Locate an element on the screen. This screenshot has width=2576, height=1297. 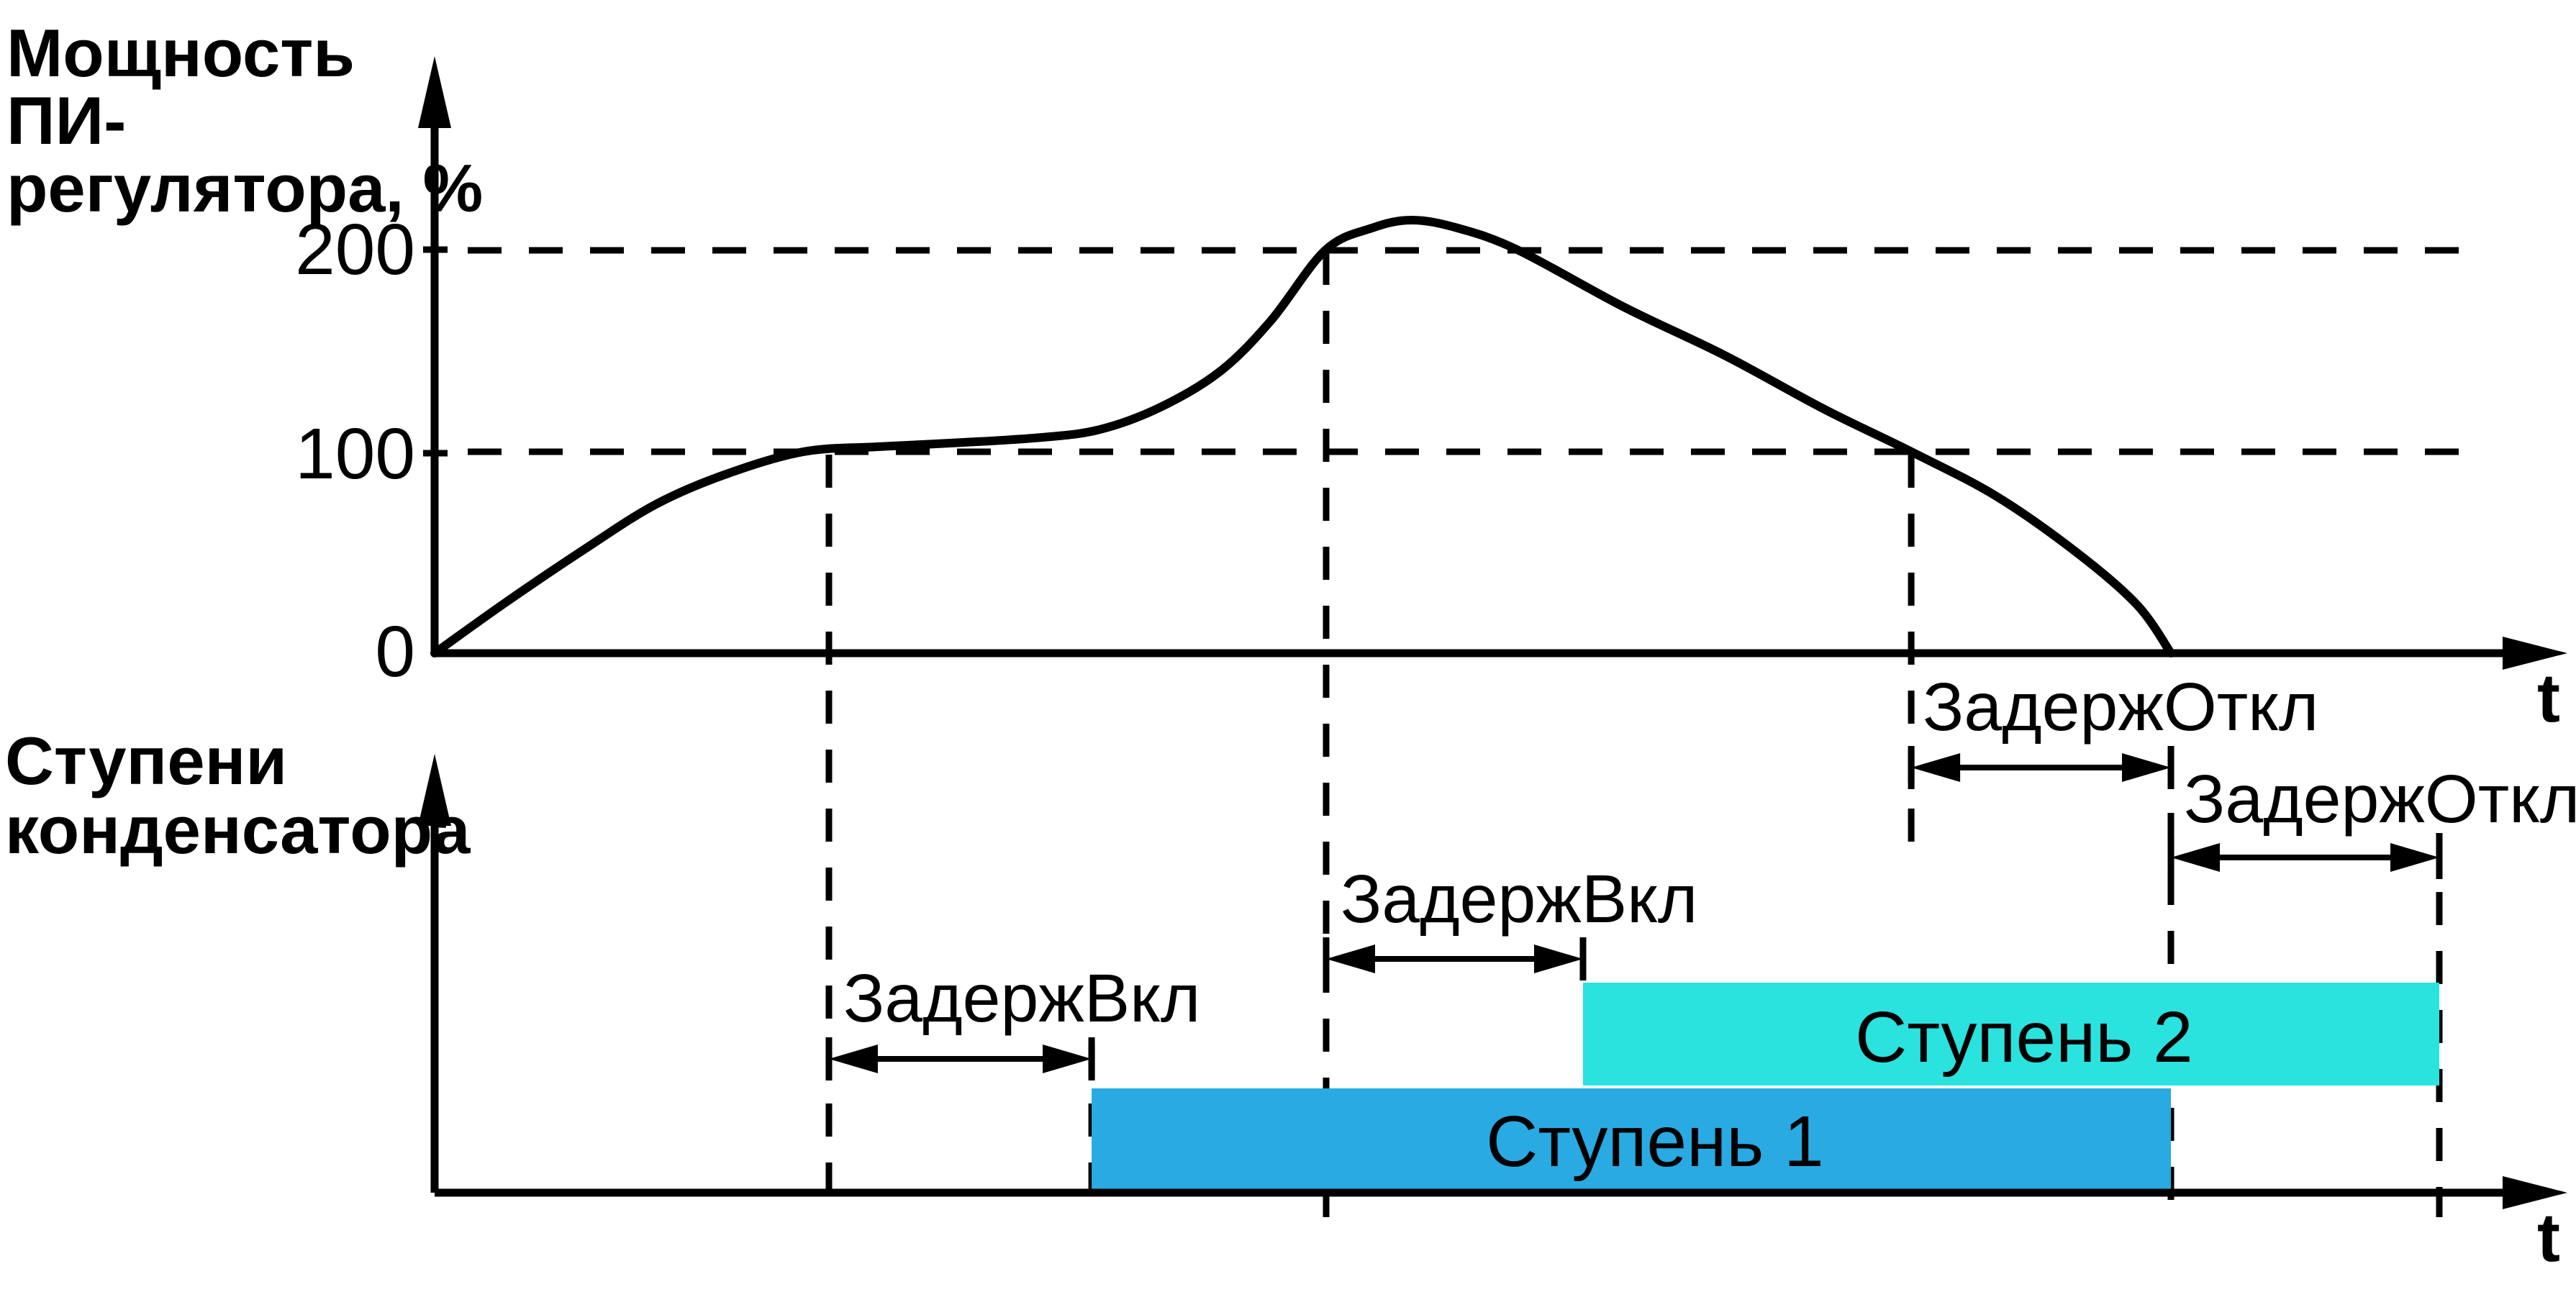
bottom-y-axis-arrowhead-icon is located at coordinates (434, 790).